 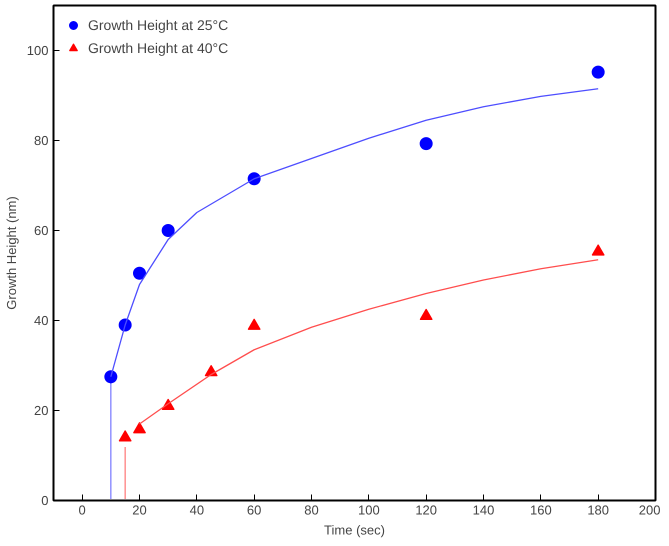 I want to click on x-axis-title: Time (sec), so click(x=354, y=530).